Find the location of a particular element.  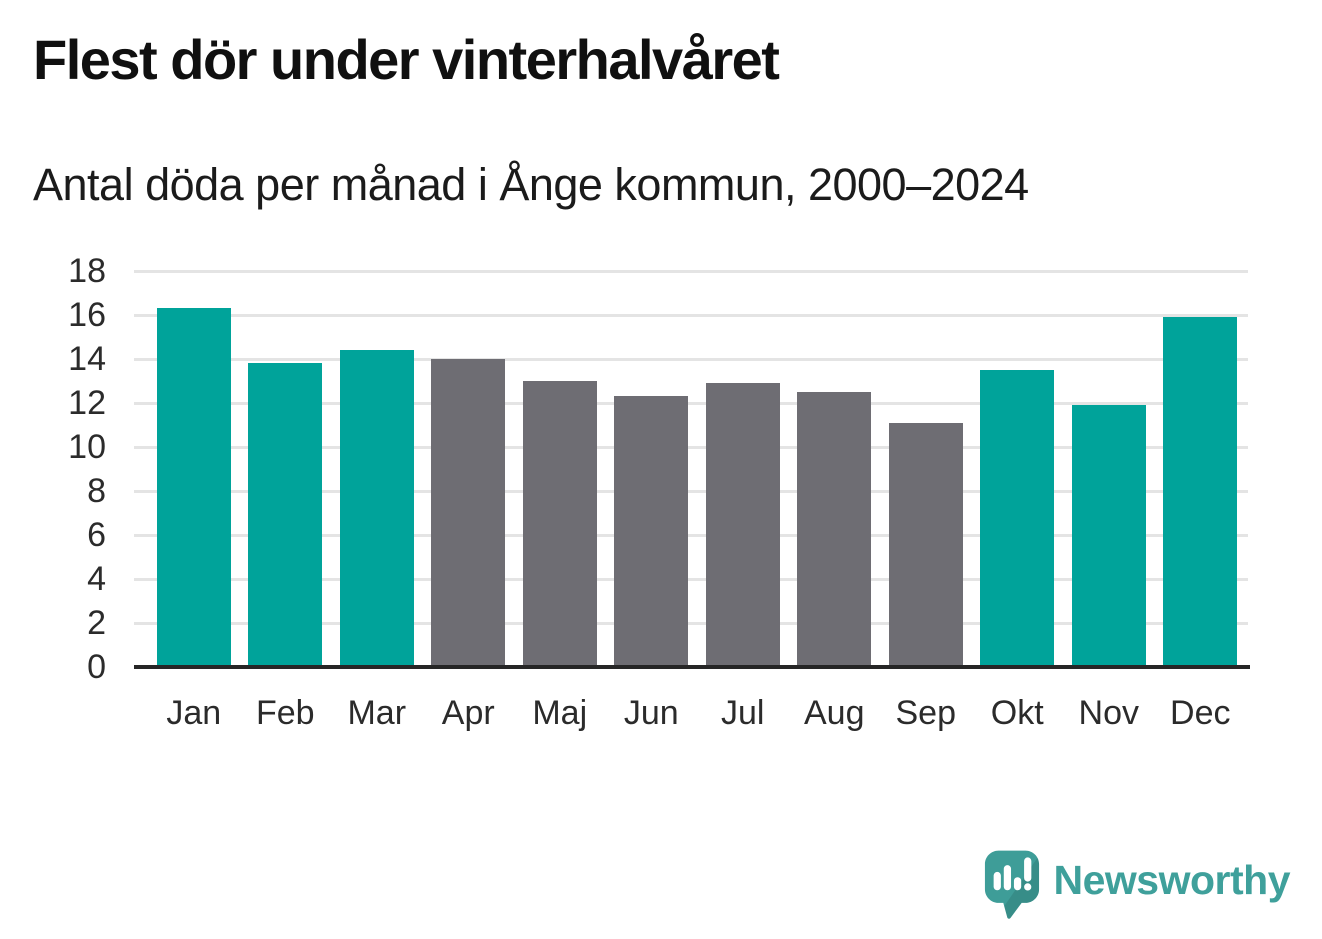

x-tick-label: Aug is located at coordinates (834, 713).